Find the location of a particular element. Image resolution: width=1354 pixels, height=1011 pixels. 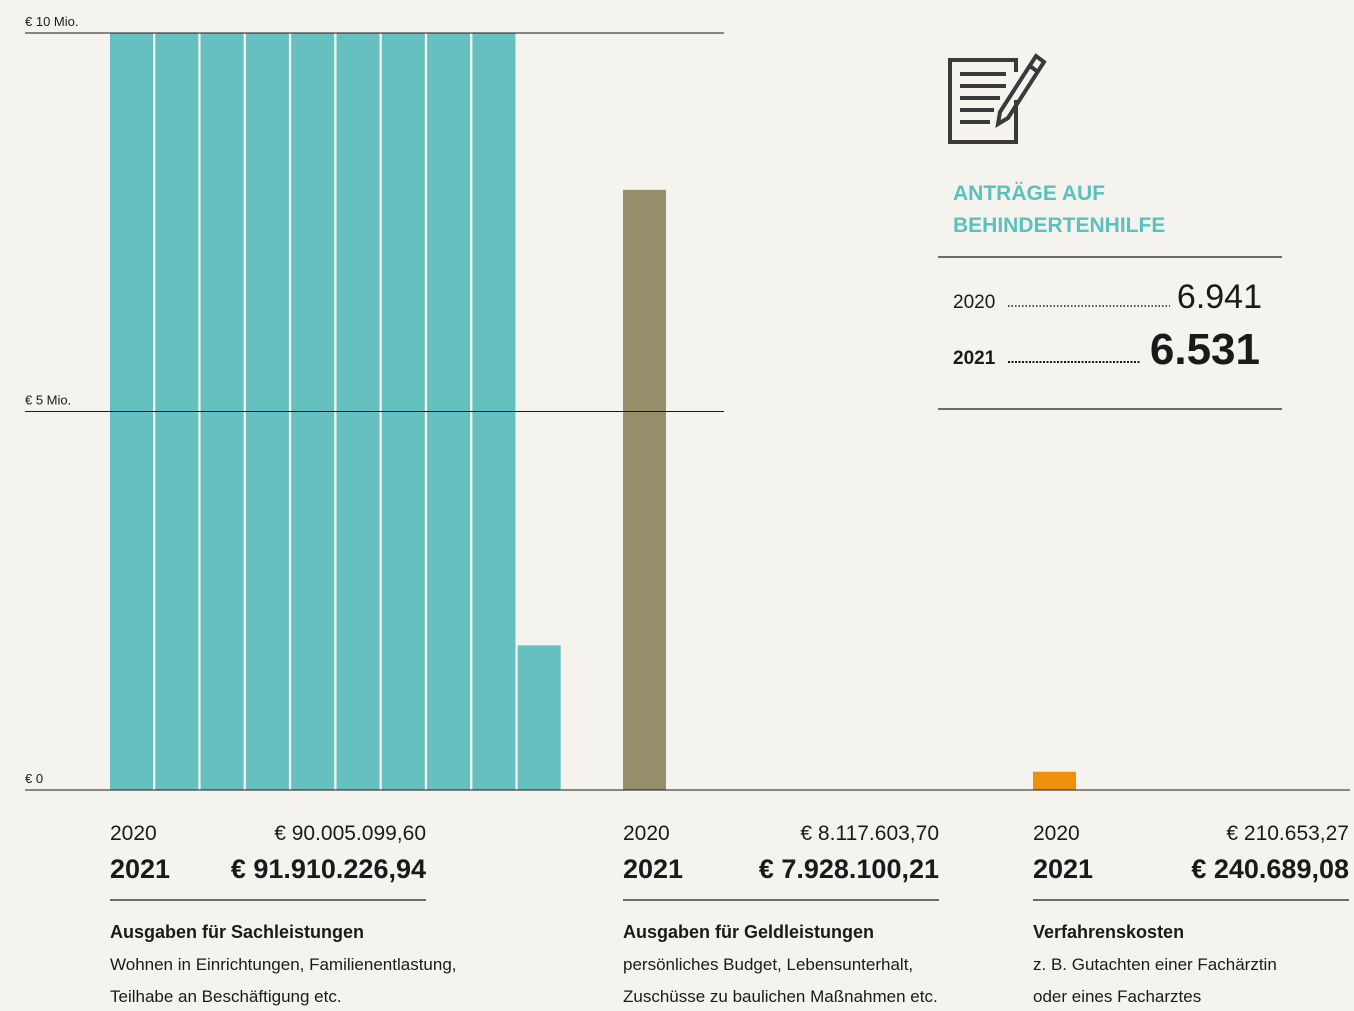

category-description: Zuschüsse zu baulichen Maßnahmen etc. is located at coordinates (780, 996).